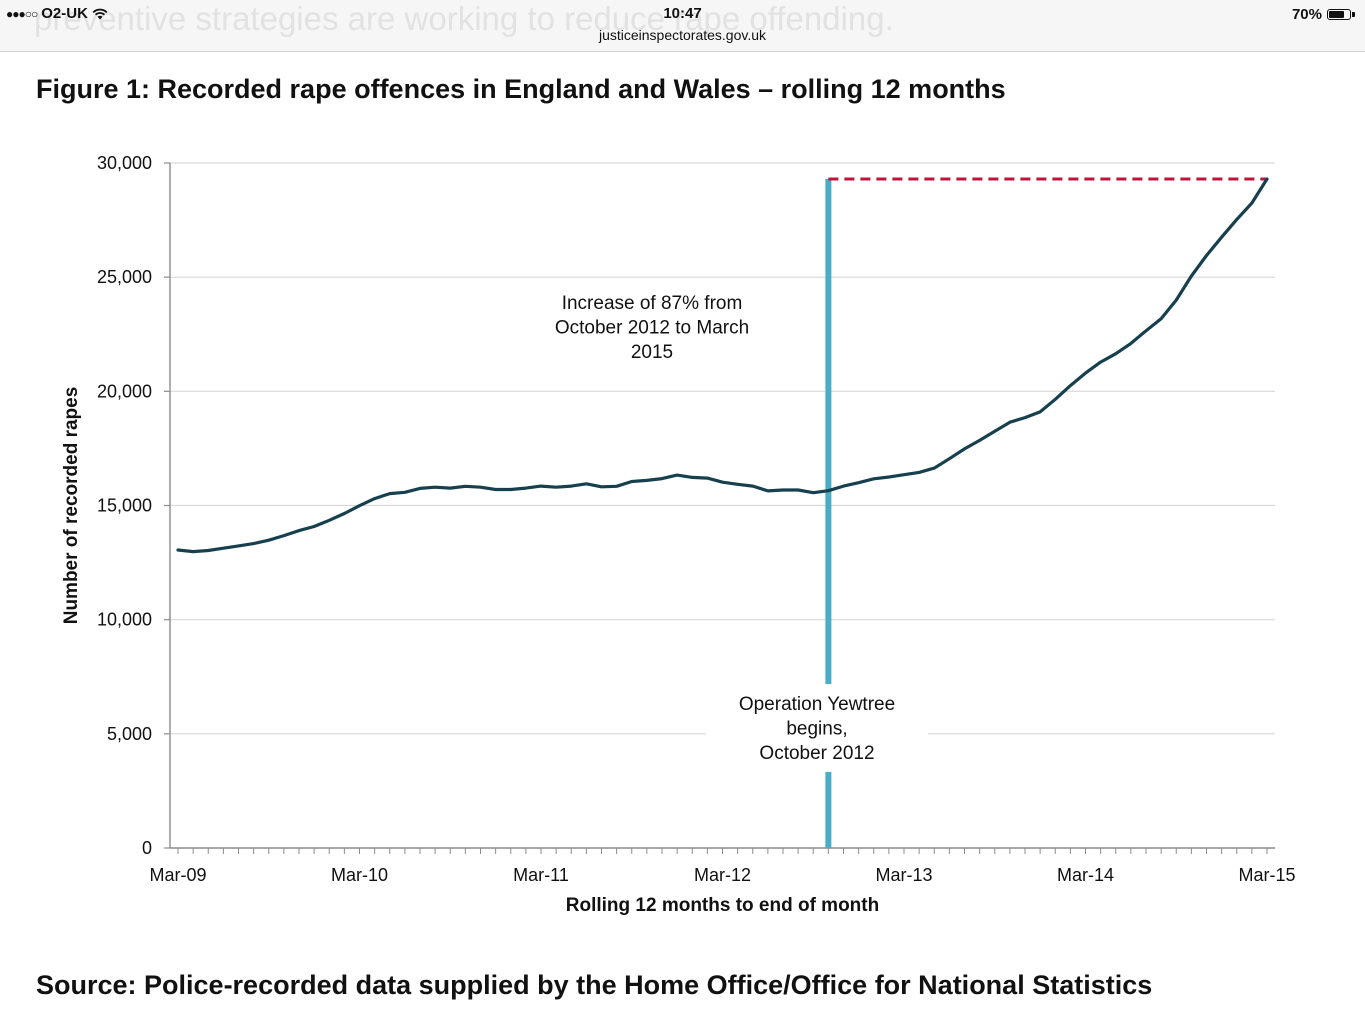 This screenshot has height=1024, width=1365. I want to click on x-tick-label: Mar-11, so click(541, 875).